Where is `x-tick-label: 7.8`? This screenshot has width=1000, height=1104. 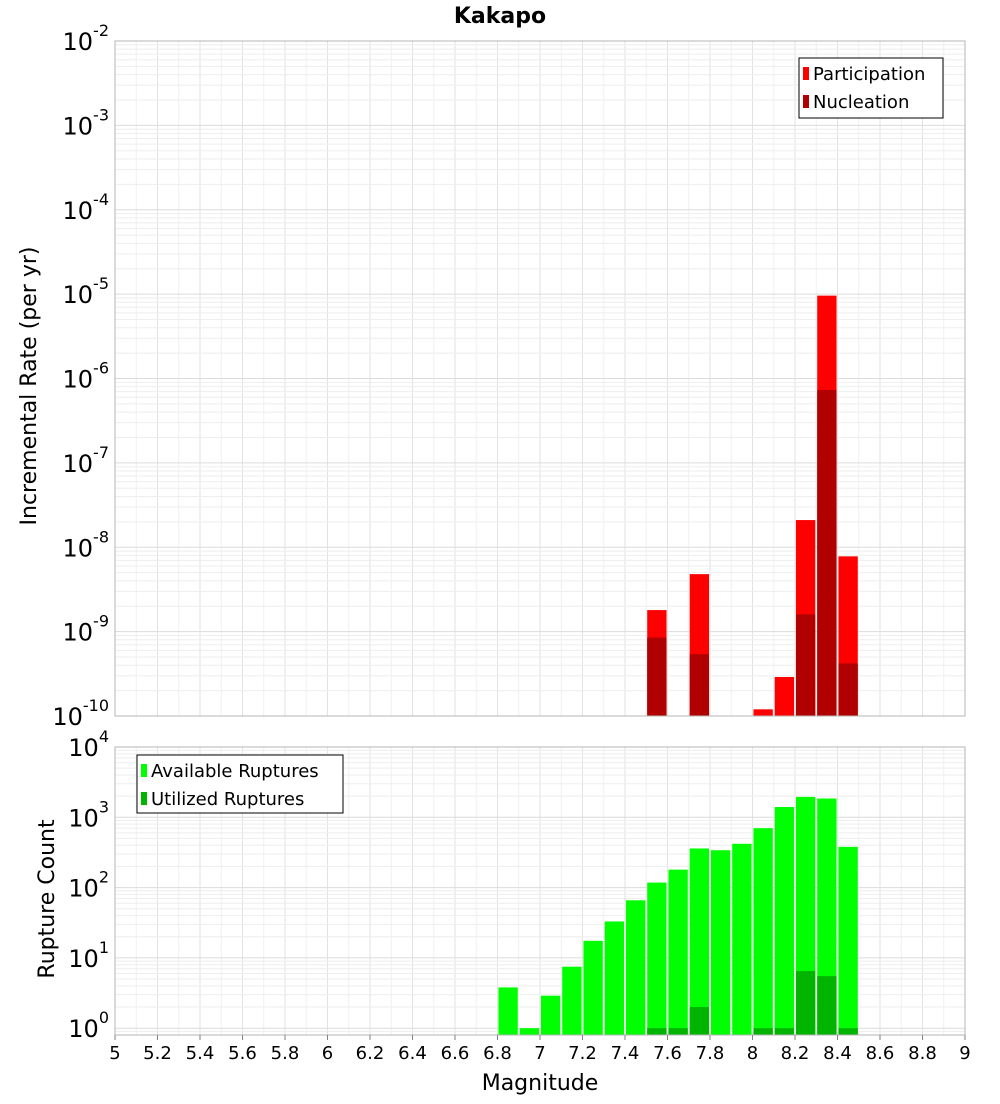 x-tick-label: 7.8 is located at coordinates (710, 1053).